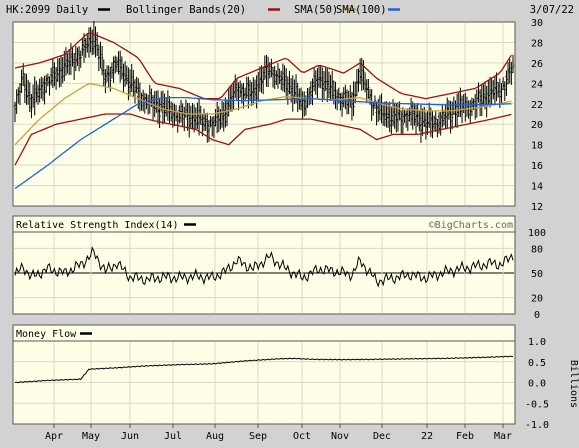 This screenshot has height=448, width=579. What do you see at coordinates (503, 436) in the screenshot?
I see `x-tick-label: Mar` at bounding box center [503, 436].